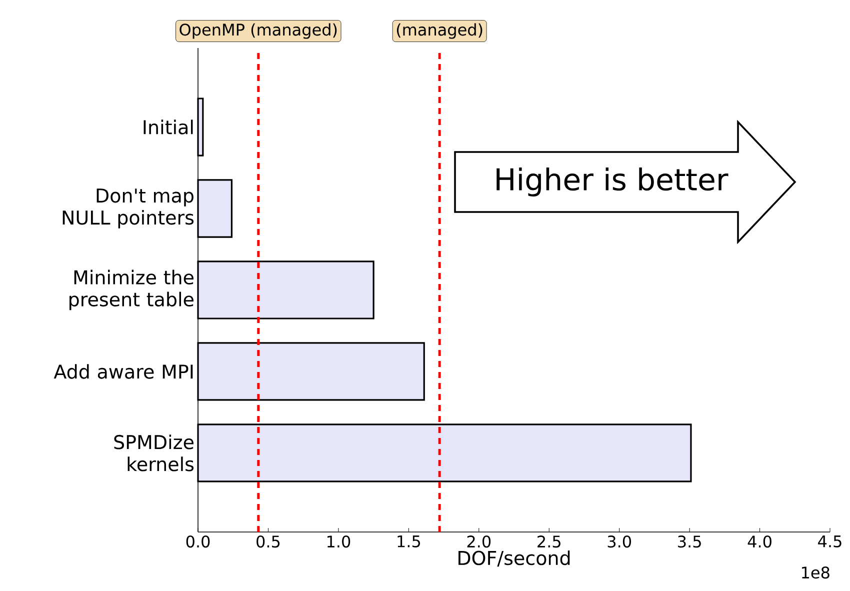 This screenshot has width=850, height=591. What do you see at coordinates (168, 127) in the screenshot?
I see `y-tick-label: Initial` at bounding box center [168, 127].